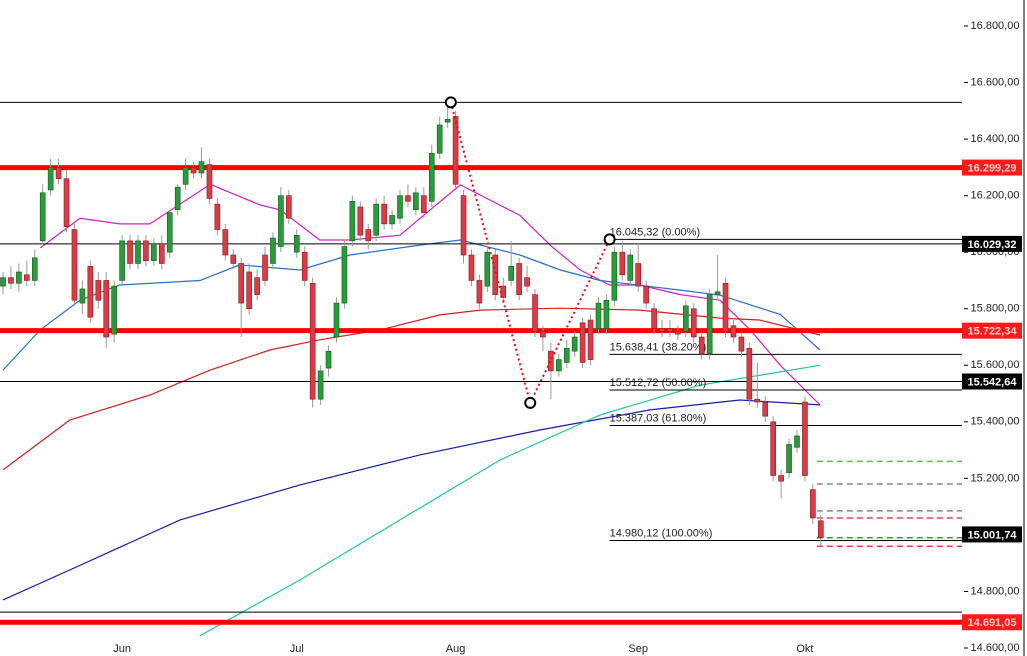 The width and height of the screenshot is (1027, 656). What do you see at coordinates (804, 649) in the screenshot?
I see `x-tick-label: Okt` at bounding box center [804, 649].